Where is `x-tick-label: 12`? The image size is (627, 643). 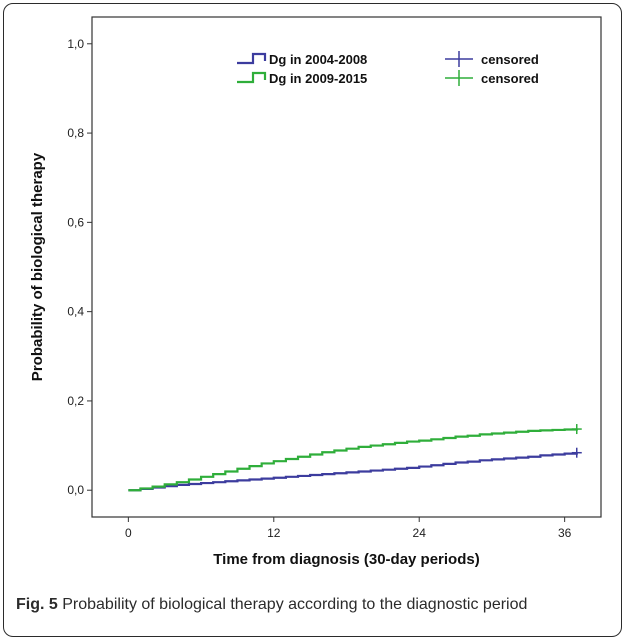 x-tick-label: 12 is located at coordinates (274, 533).